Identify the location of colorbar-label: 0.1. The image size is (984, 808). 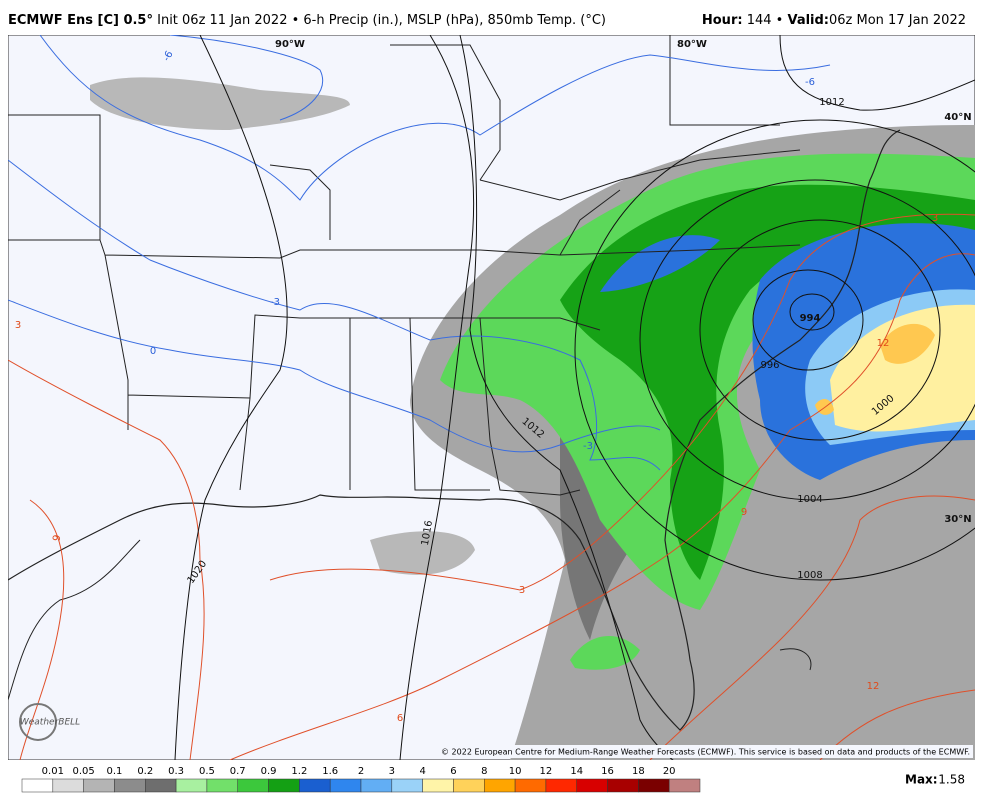
(115, 771).